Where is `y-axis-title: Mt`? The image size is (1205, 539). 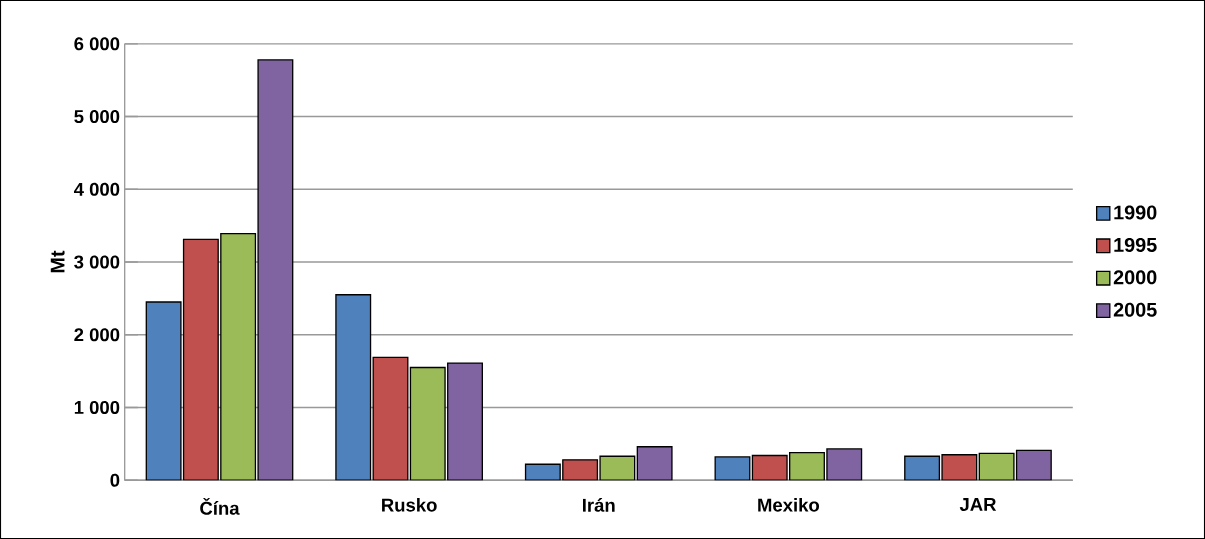 y-axis-title: Mt is located at coordinates (57, 261).